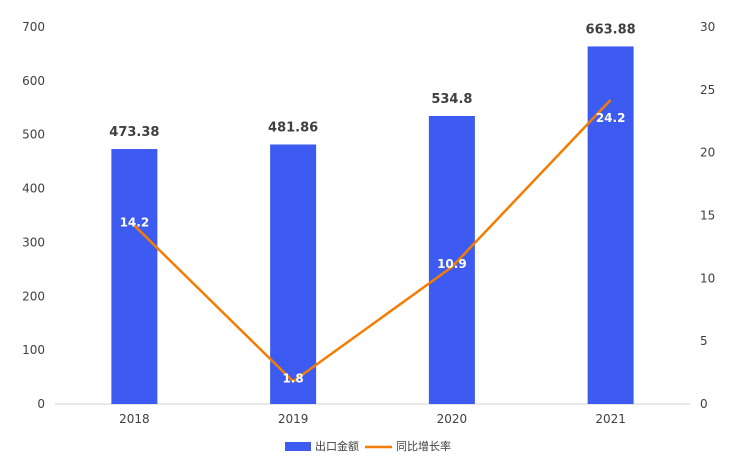 Image resolution: width=730 pixels, height=461 pixels. What do you see at coordinates (610, 419) in the screenshot?
I see `x-tick-label: 2021` at bounding box center [610, 419].